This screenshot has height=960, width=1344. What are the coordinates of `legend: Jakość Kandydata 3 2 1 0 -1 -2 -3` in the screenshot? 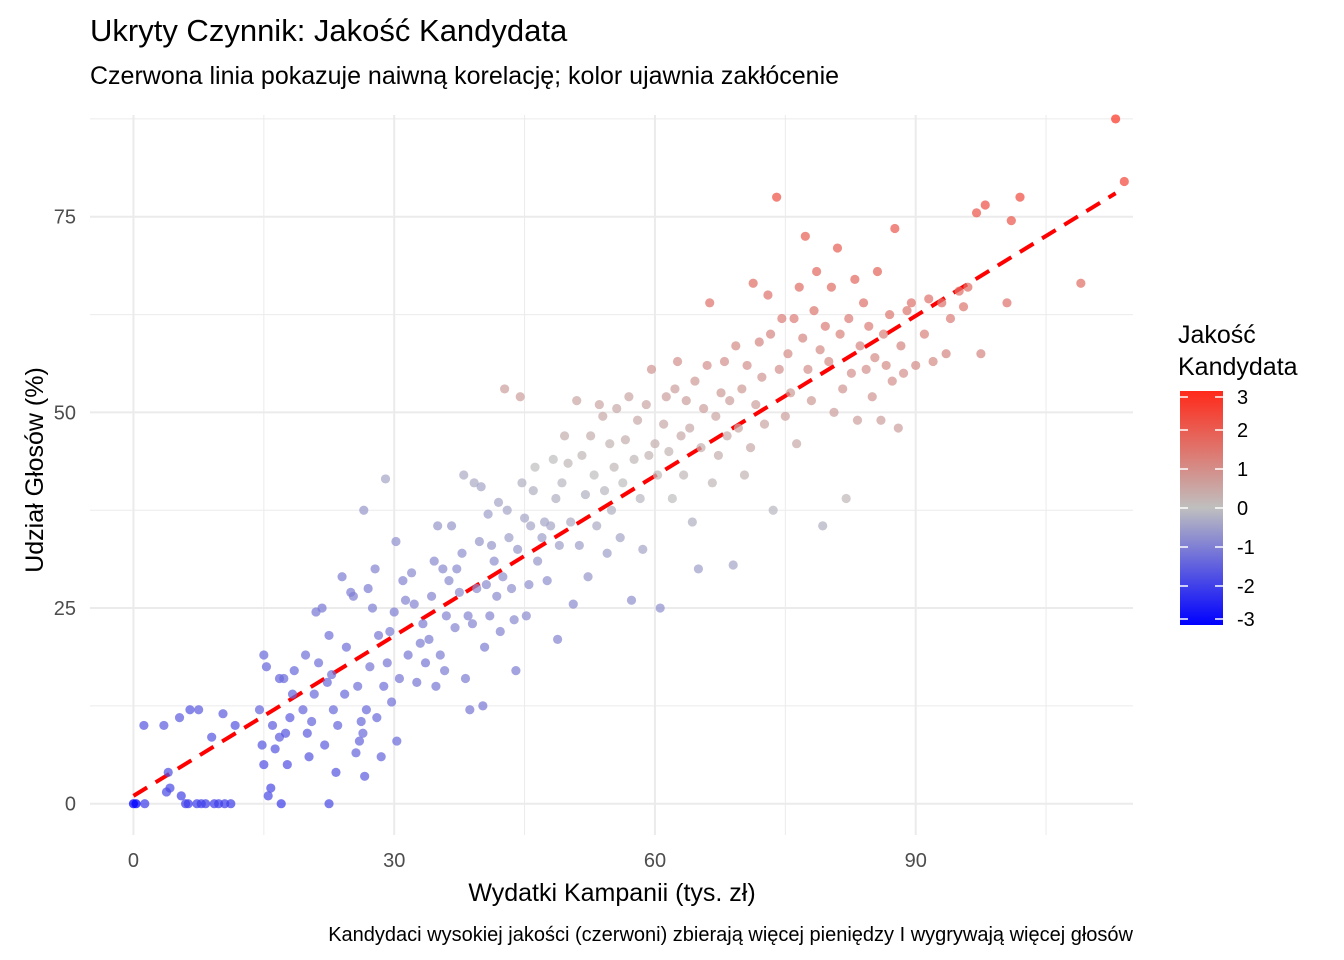 It's located at (1238, 476).